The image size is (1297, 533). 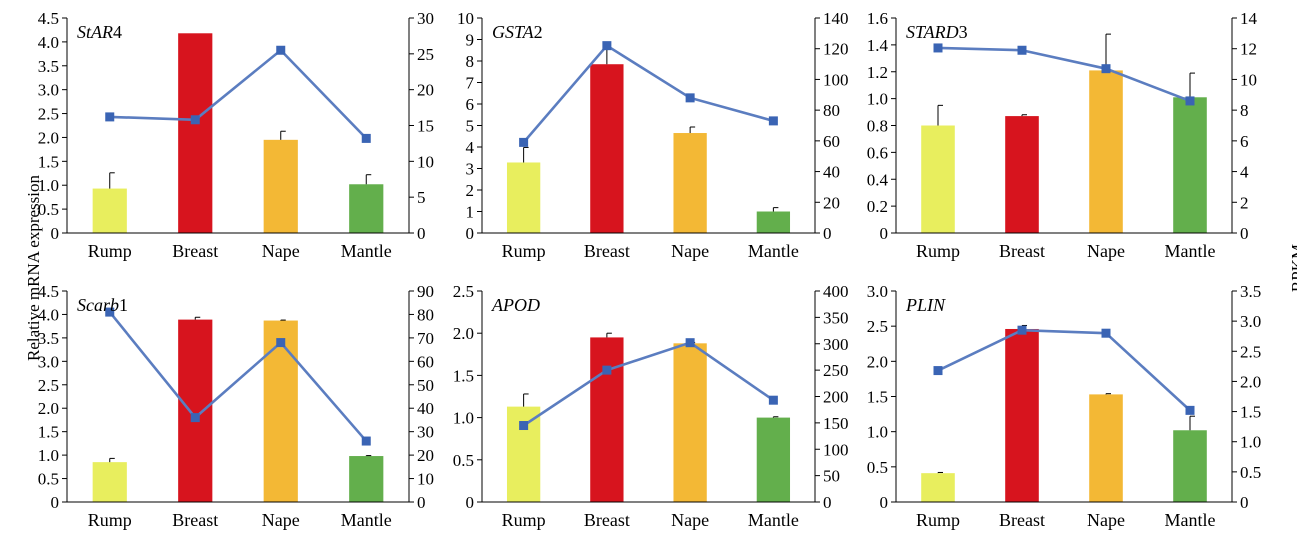 What do you see at coordinates (33, 268) in the screenshot?
I see `left-axis-title: Relative mRNA expression` at bounding box center [33, 268].